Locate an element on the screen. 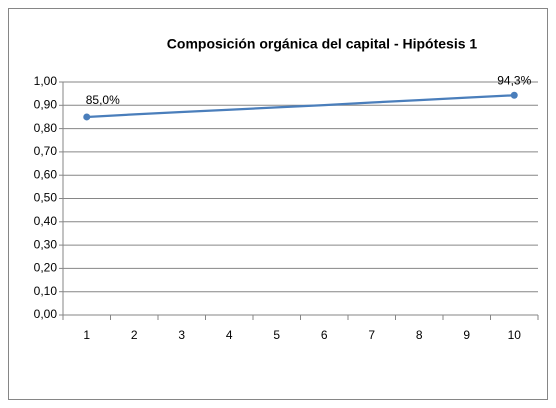 The width and height of the screenshot is (556, 408). y-tick-label: 0,20 is located at coordinates (46, 268).